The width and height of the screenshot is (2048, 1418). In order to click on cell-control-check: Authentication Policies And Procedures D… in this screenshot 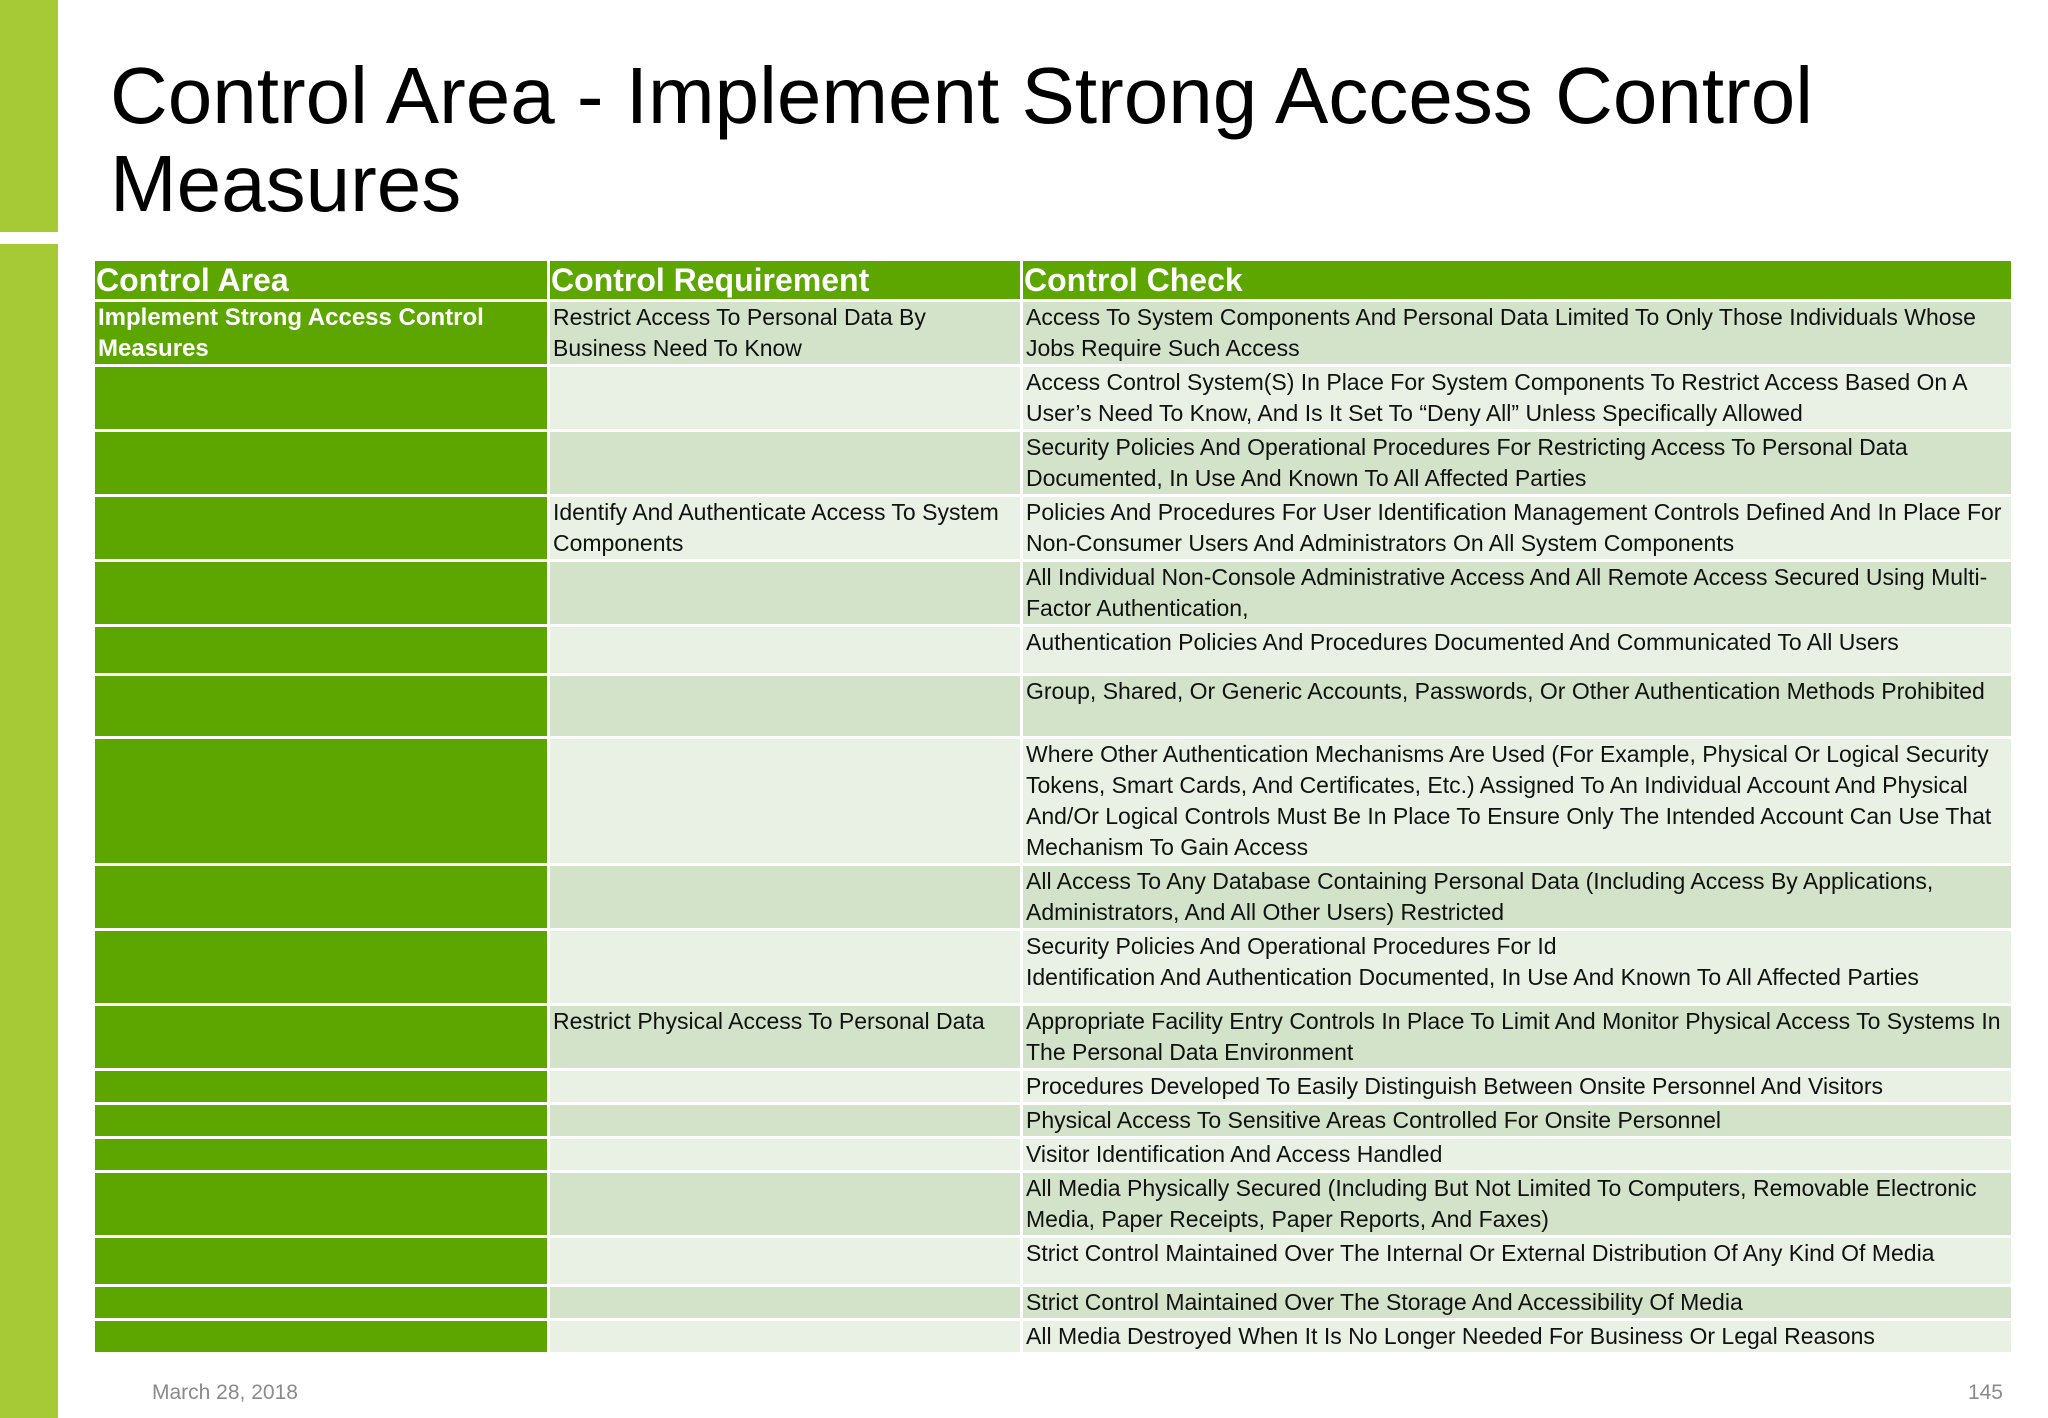, I will do `click(1517, 650)`.